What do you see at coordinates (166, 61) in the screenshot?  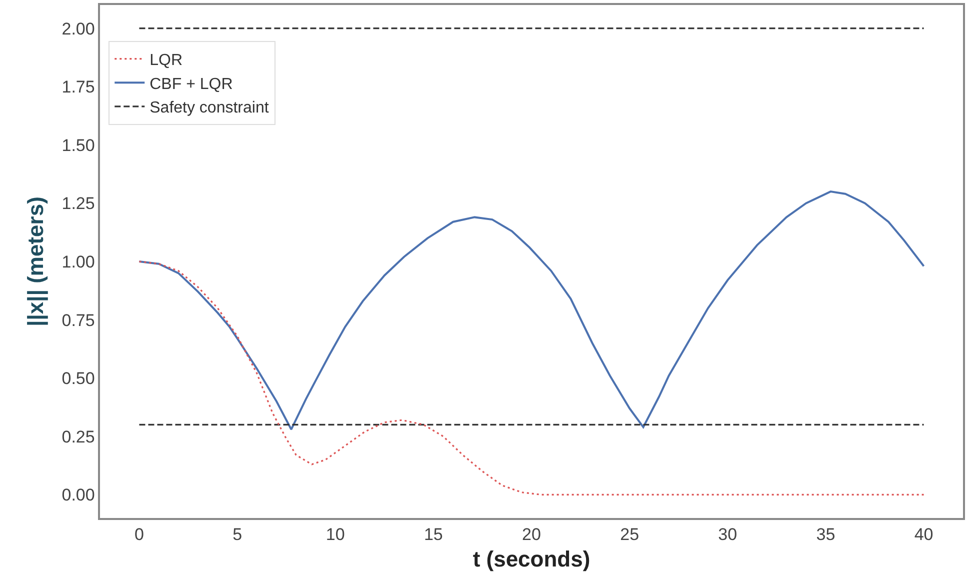 I see `legend-label: LQR` at bounding box center [166, 61].